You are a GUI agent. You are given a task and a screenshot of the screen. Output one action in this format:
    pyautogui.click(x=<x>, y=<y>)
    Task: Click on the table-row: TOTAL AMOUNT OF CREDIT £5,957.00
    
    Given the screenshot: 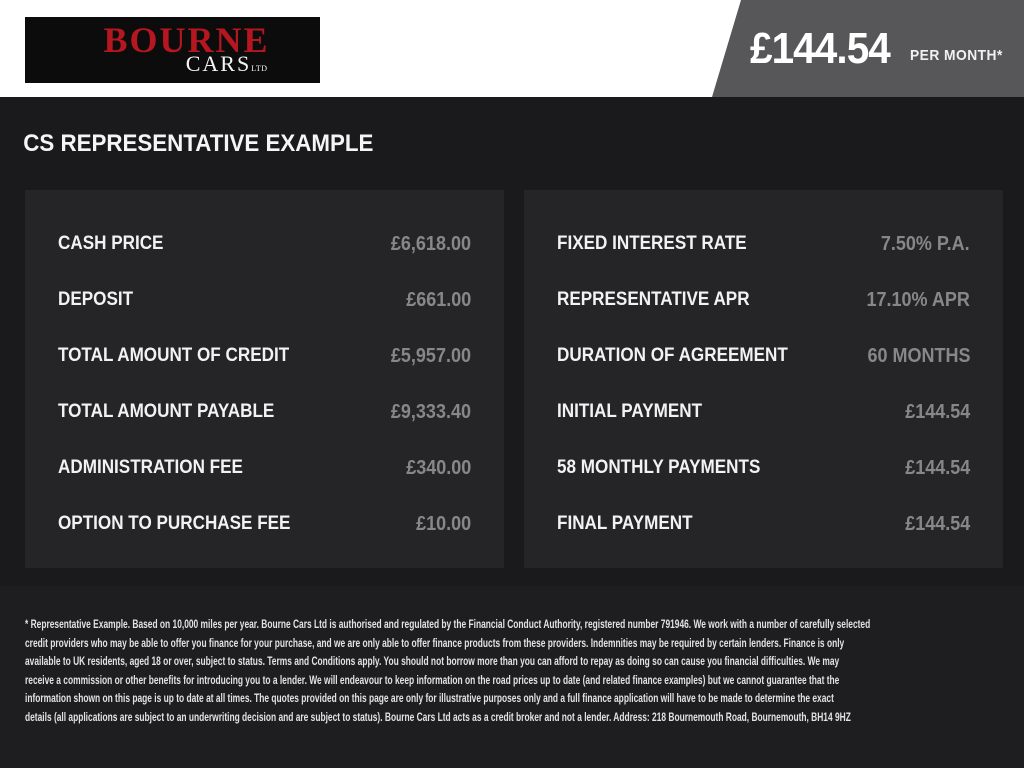 What is the action you would take?
    pyautogui.click(x=264, y=356)
    